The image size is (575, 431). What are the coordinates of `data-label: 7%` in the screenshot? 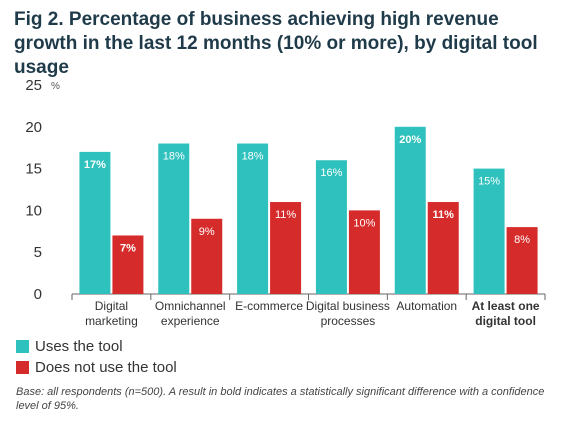 It's located at (128, 248).